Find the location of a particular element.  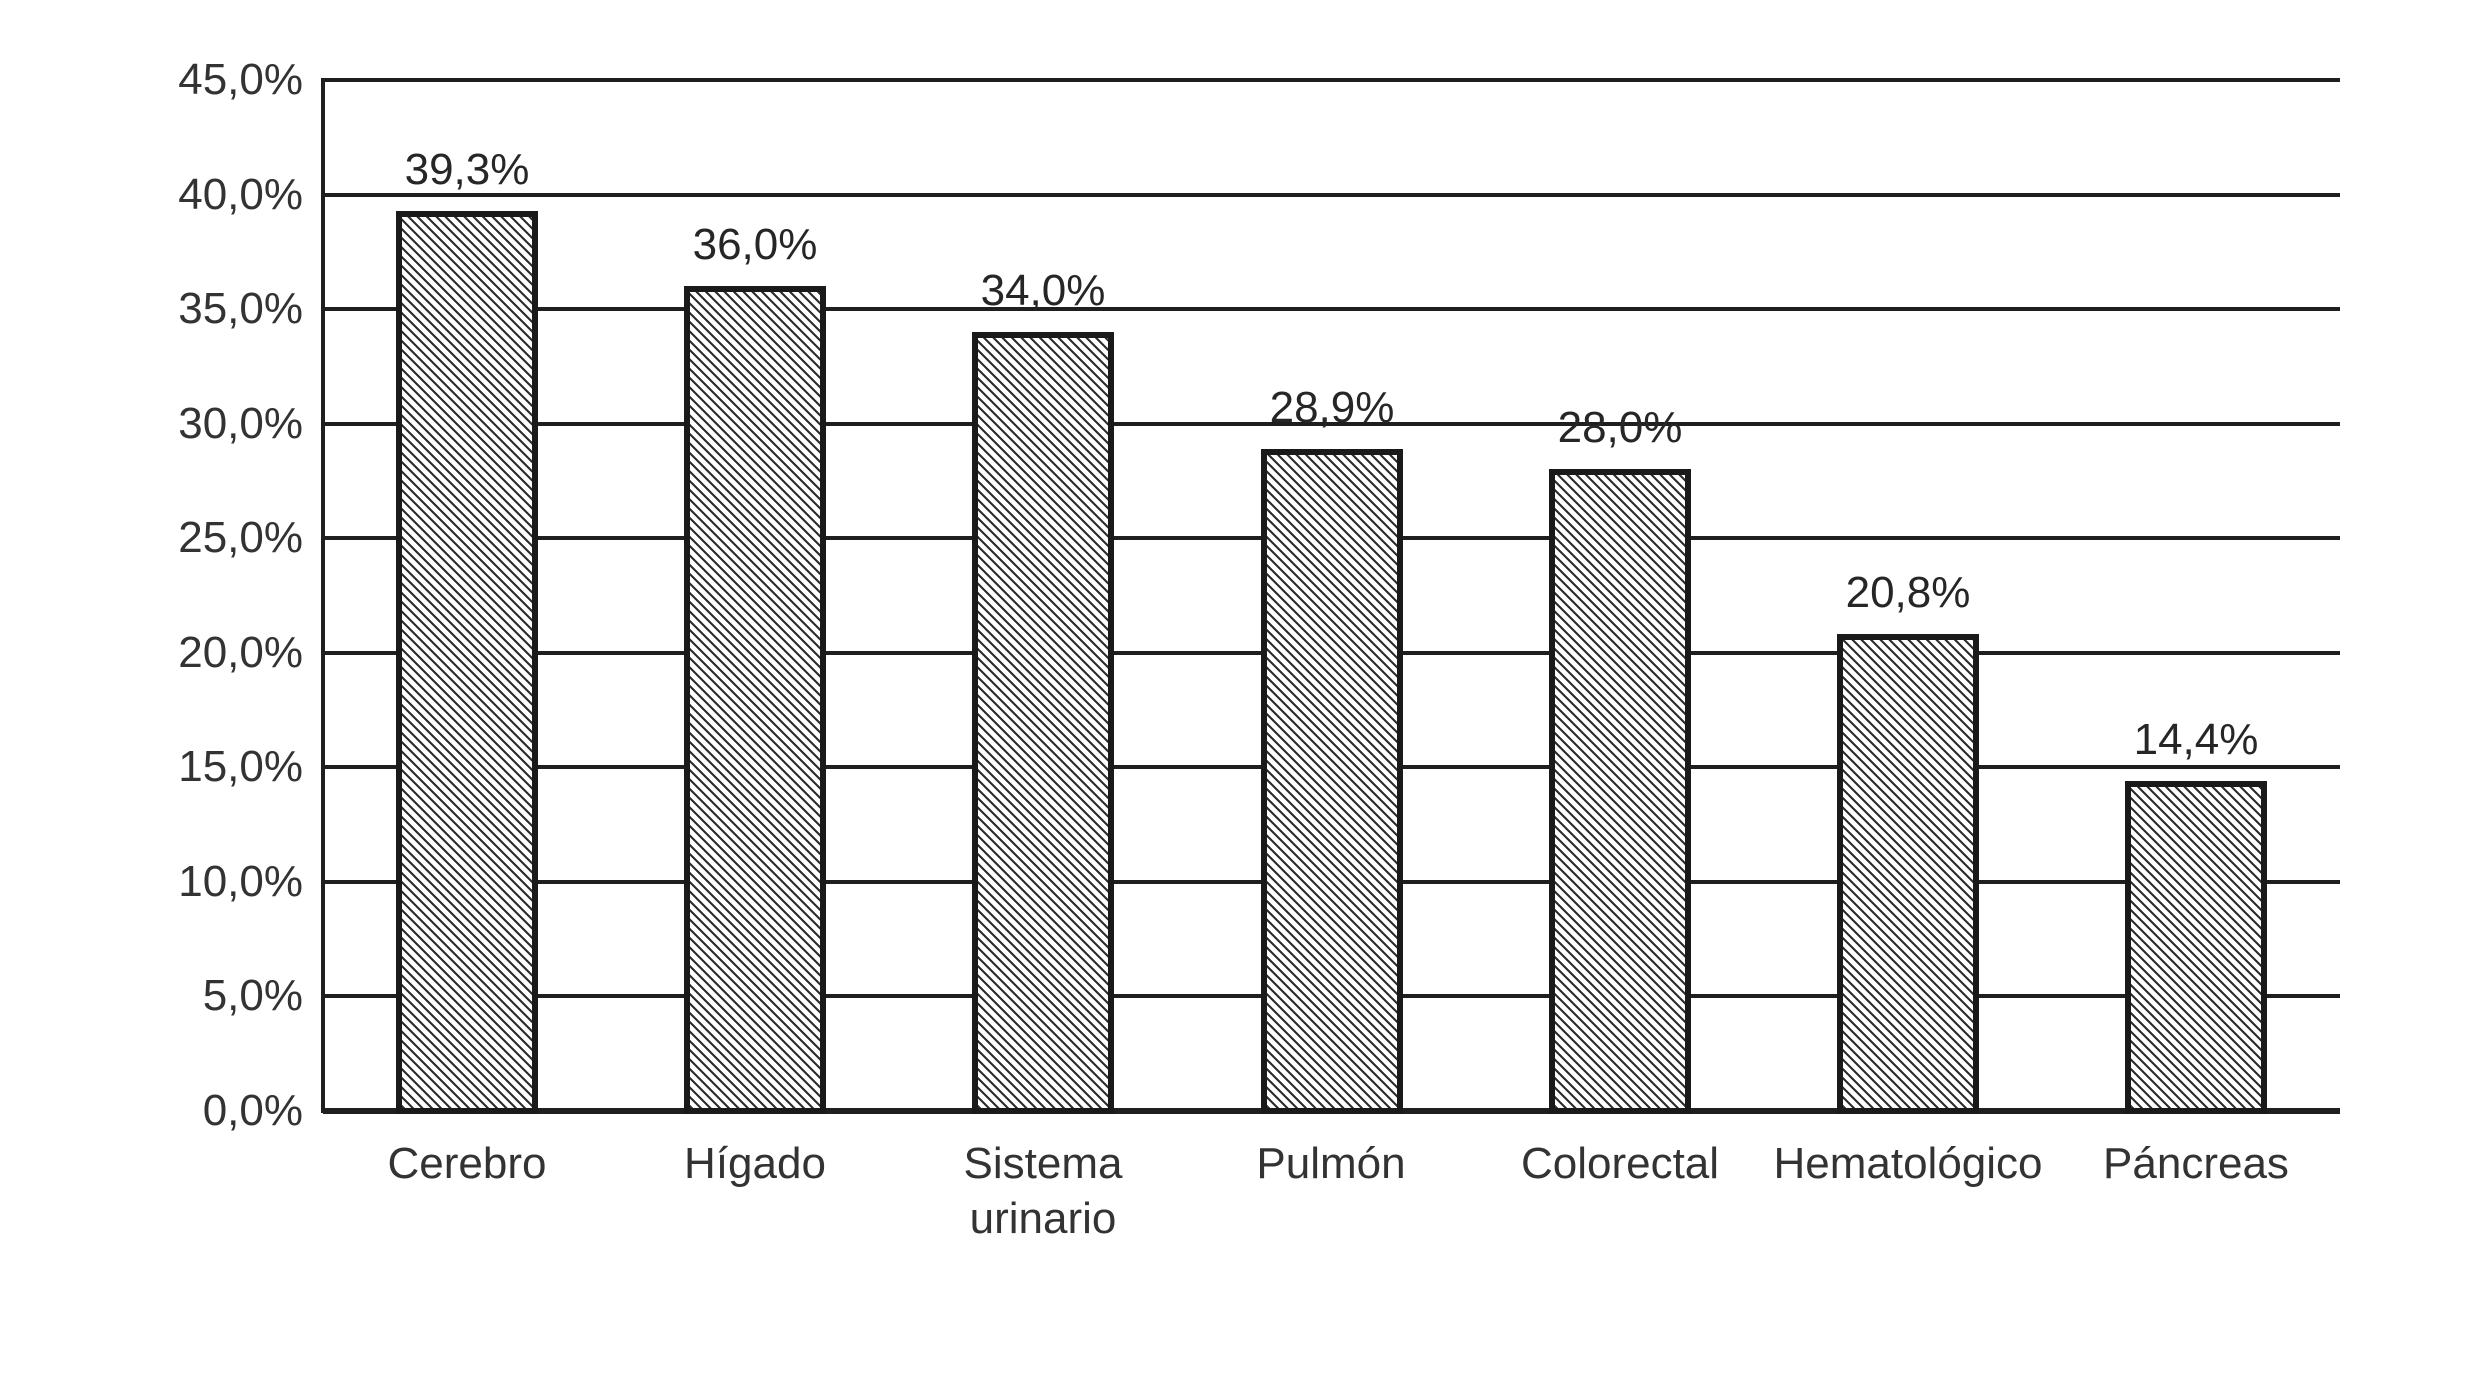

y-tick-label: 25,0% is located at coordinates (240, 537).